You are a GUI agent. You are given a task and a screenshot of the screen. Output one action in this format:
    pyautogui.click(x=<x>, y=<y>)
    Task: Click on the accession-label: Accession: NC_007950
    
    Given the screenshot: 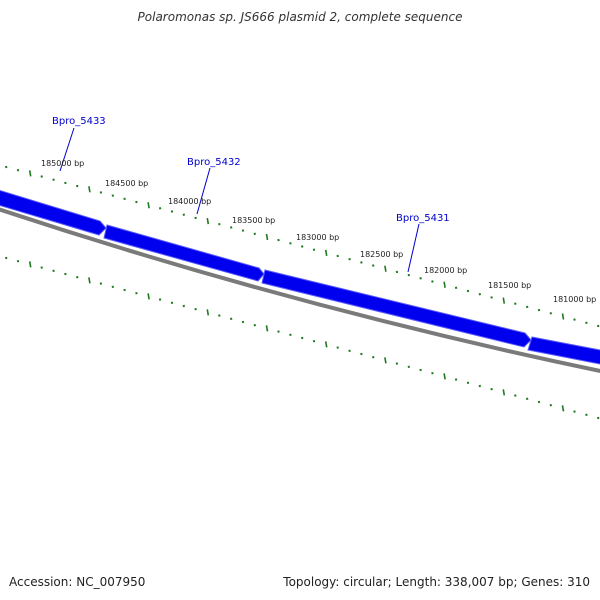 What is the action you would take?
    pyautogui.click(x=77, y=582)
    